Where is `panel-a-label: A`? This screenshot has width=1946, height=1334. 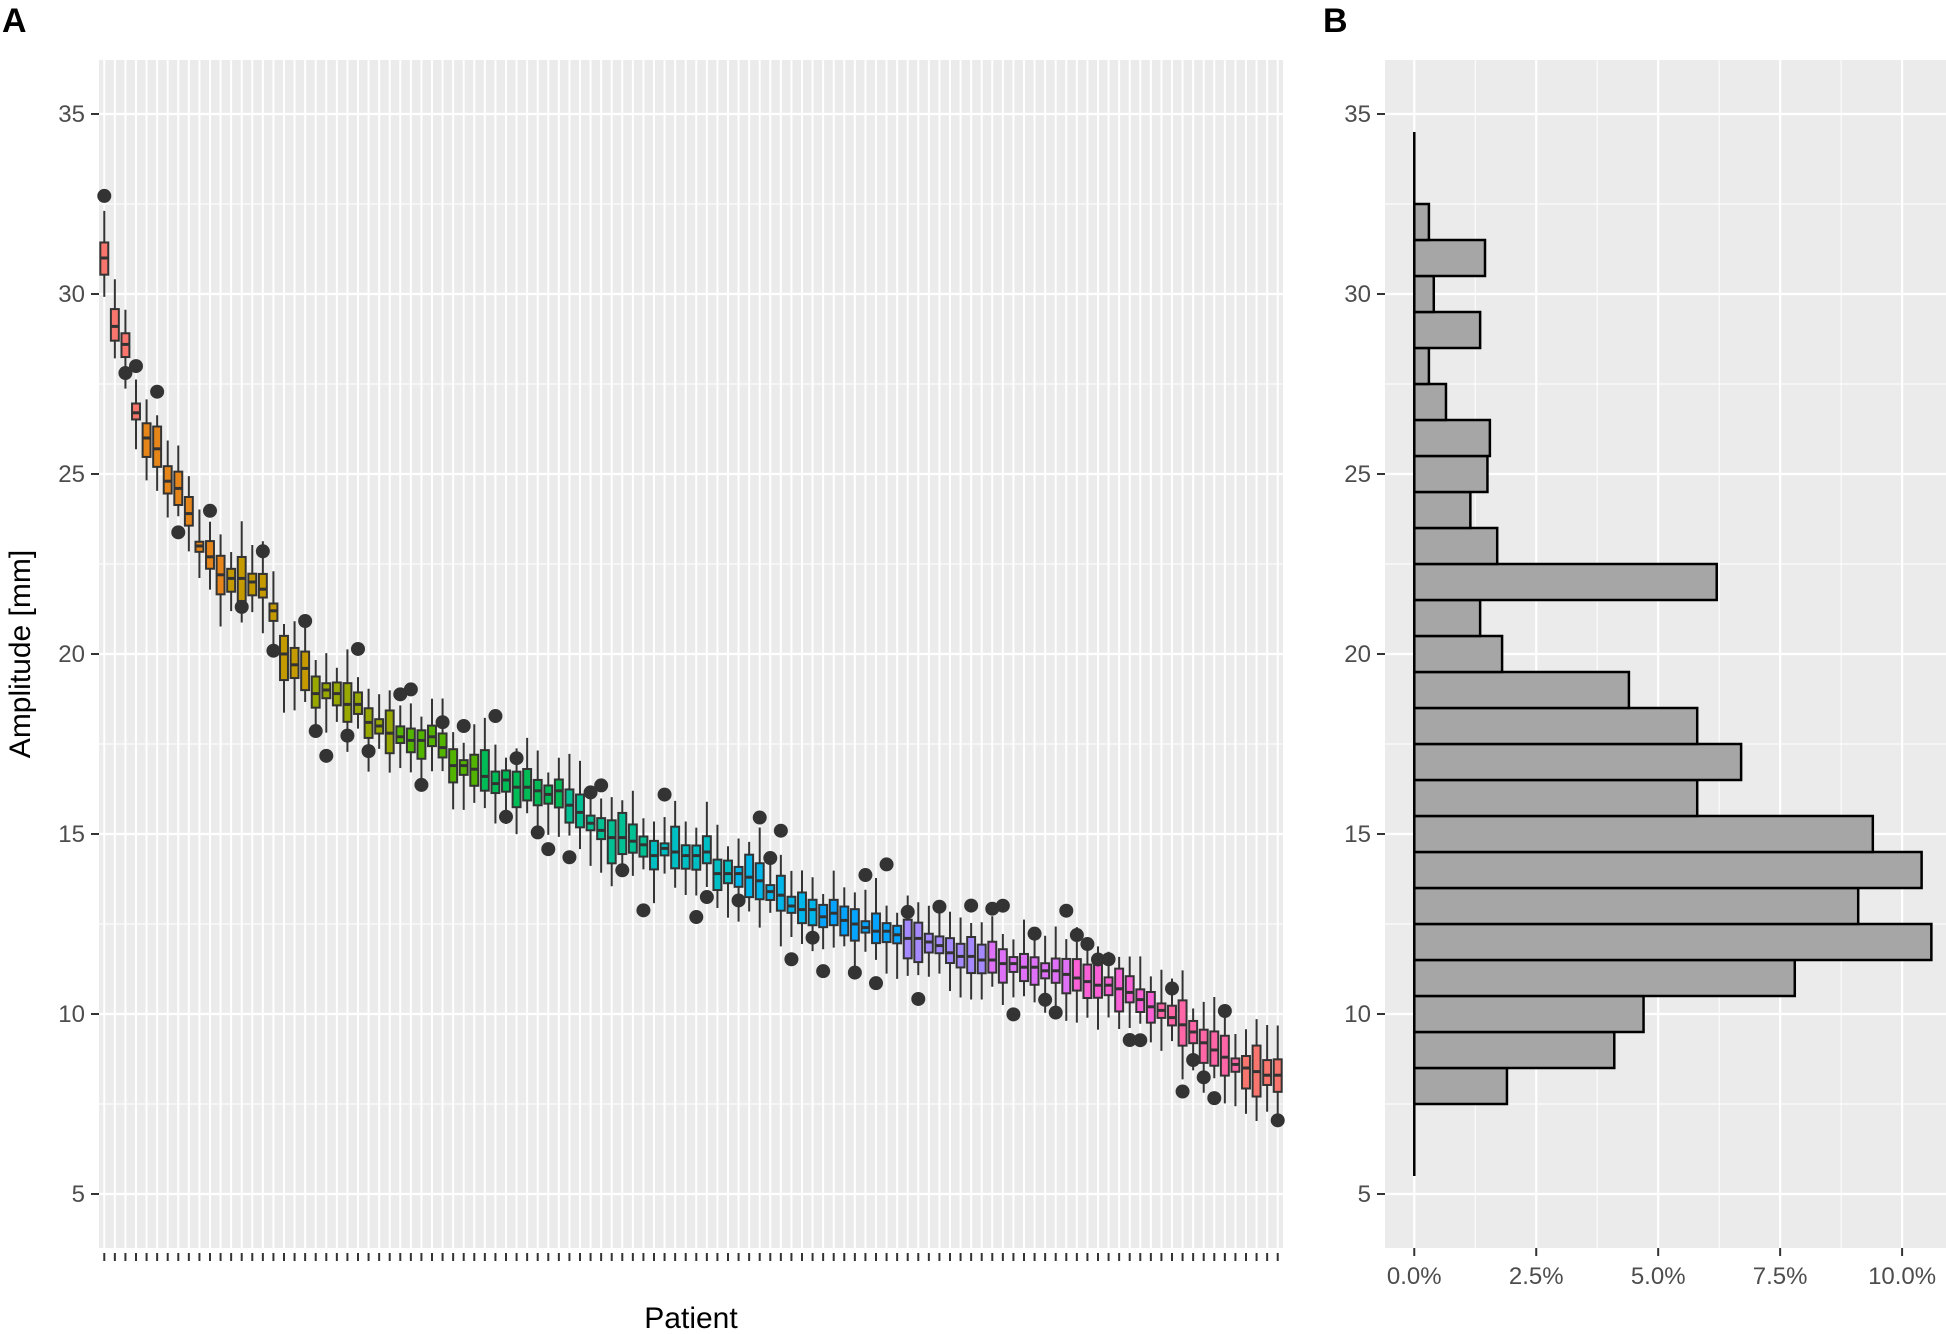 panel-a-label: A is located at coordinates (14, 21).